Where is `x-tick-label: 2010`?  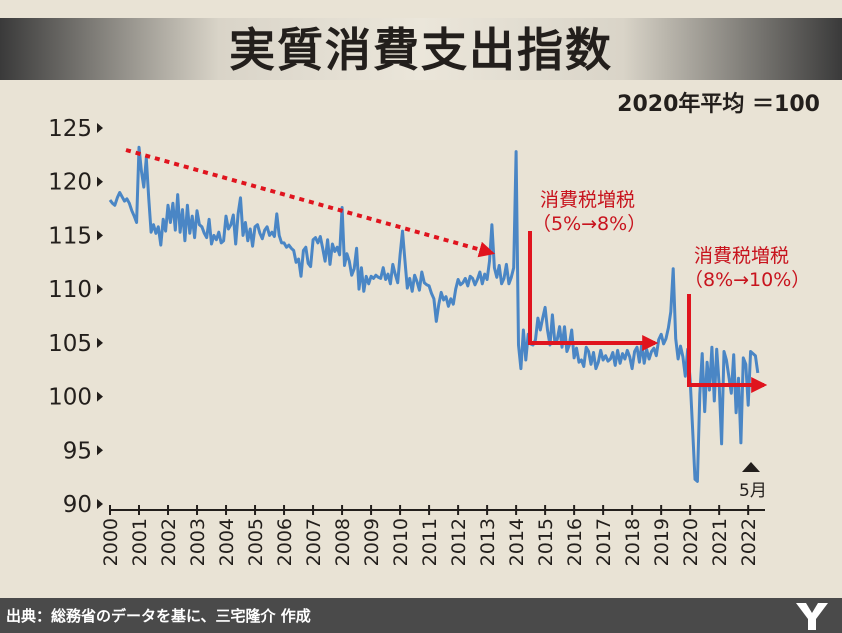
x-tick-label: 2010 is located at coordinates (401, 542).